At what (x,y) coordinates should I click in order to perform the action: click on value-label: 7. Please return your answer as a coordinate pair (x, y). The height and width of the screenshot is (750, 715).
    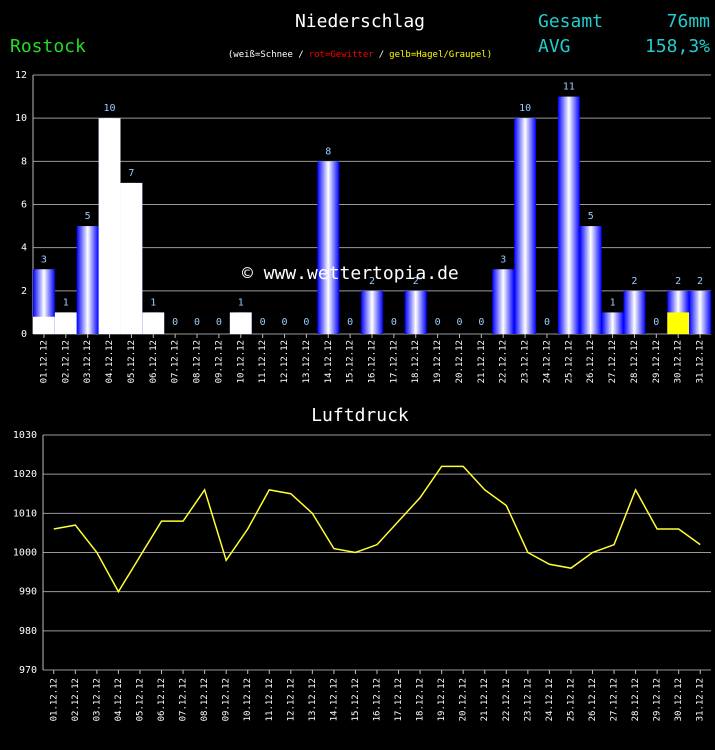
    Looking at the image, I should click on (131, 173).